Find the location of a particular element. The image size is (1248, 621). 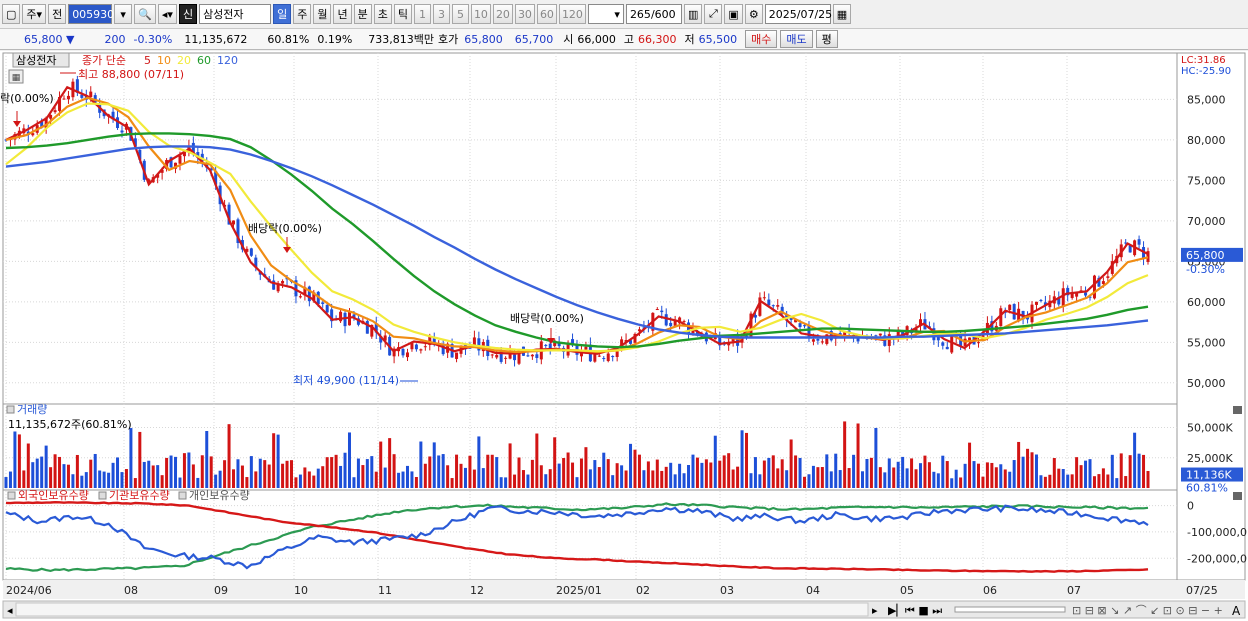

minute-button: 60 is located at coordinates (546, 14).